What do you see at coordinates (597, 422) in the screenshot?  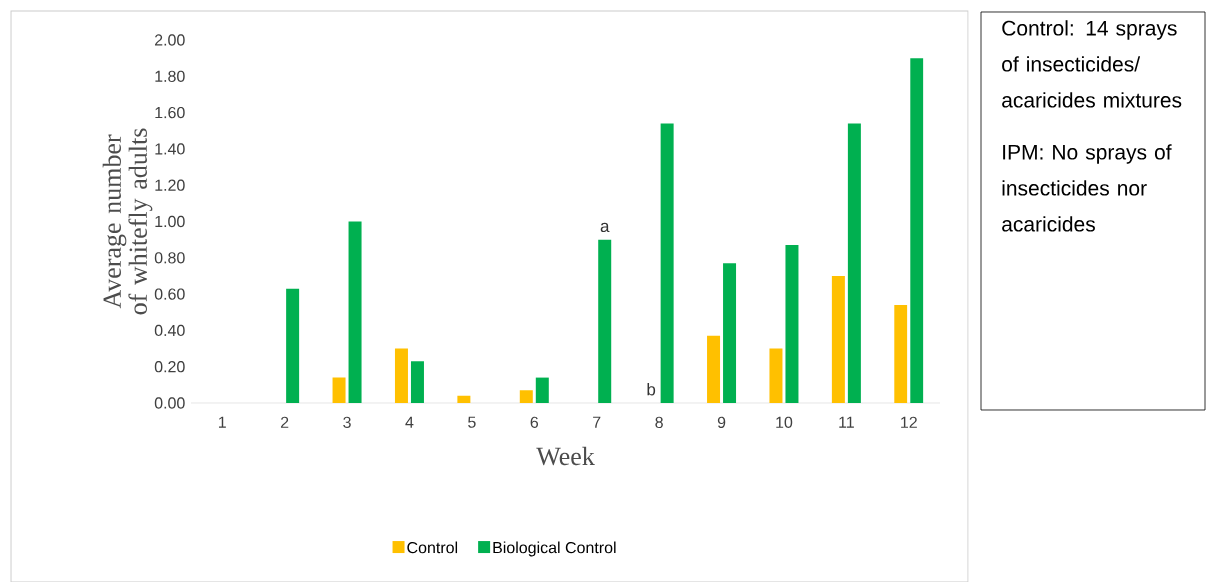 I see `x-tick-label: 7` at bounding box center [597, 422].